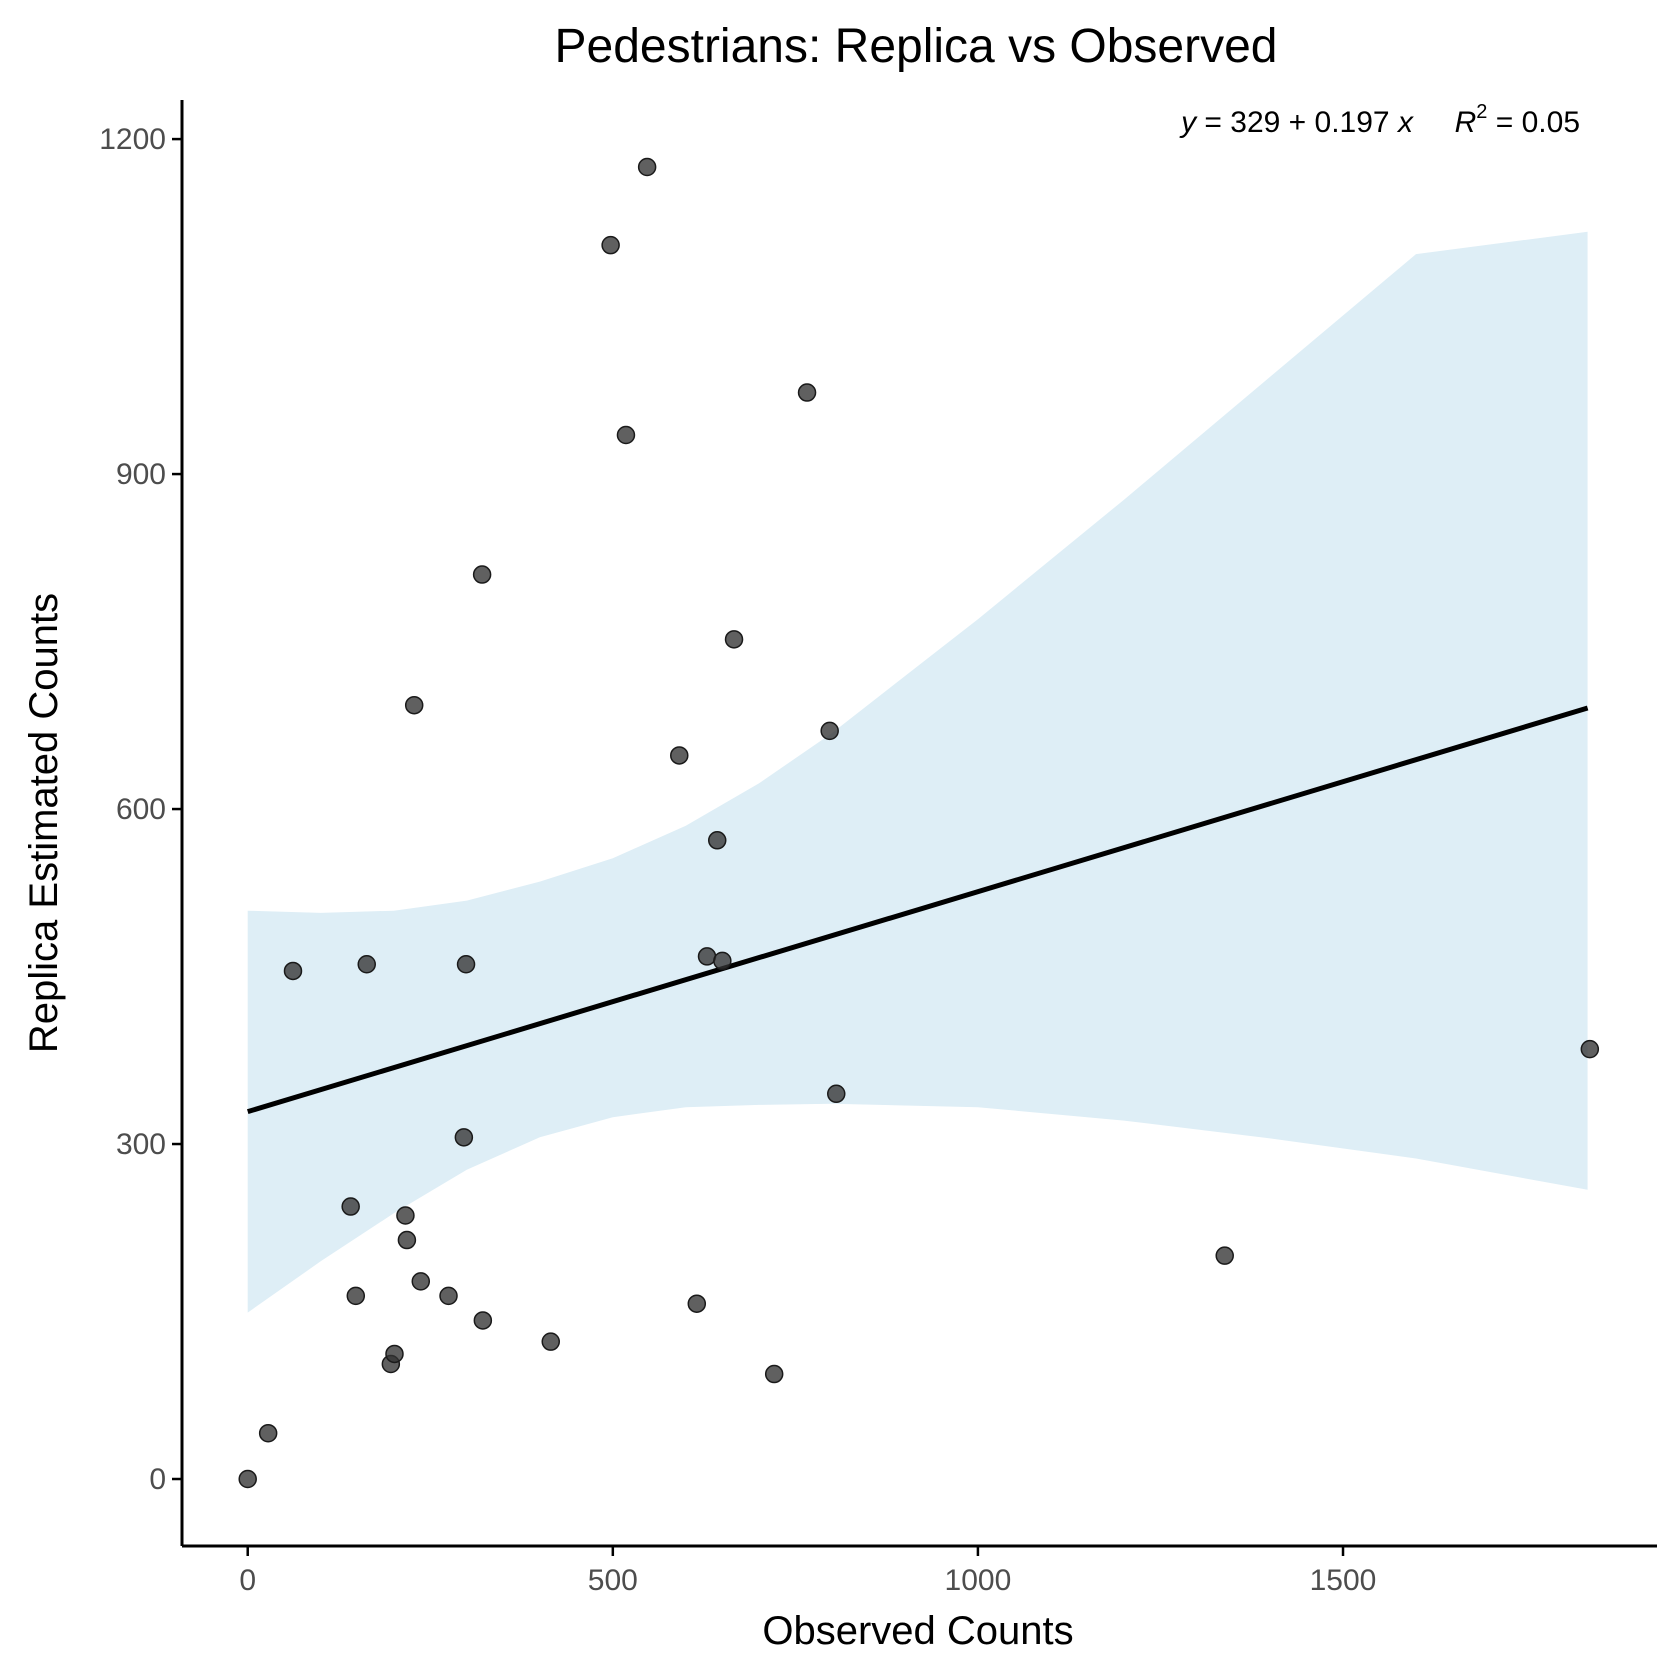 This screenshot has height=1667, width=1667. I want to click on r-squared-value: = 0.05, so click(1533, 122).